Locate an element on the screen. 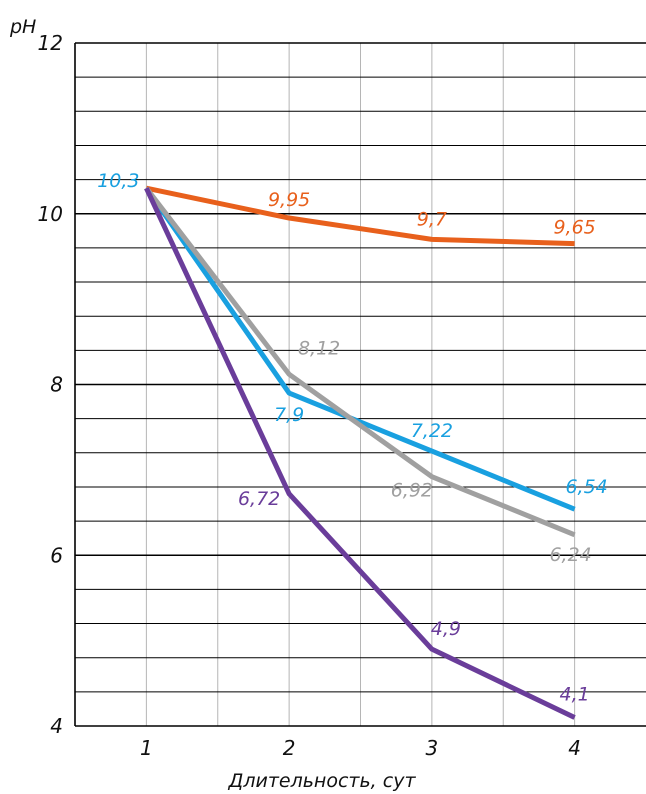 This screenshot has height=794, width=646. data-label: 6,92 is located at coordinates (412, 491).